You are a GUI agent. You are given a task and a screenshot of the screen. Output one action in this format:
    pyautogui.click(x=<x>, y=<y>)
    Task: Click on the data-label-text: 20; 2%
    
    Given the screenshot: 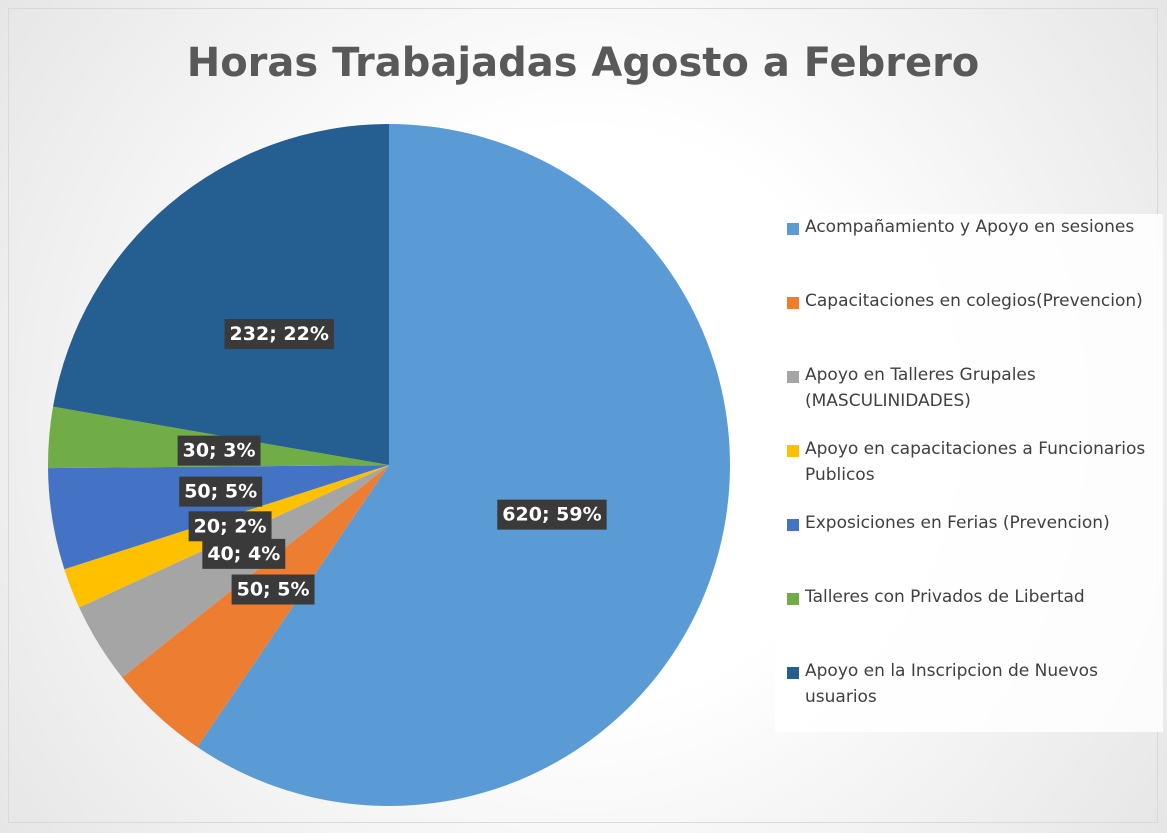 What is the action you would take?
    pyautogui.click(x=230, y=526)
    